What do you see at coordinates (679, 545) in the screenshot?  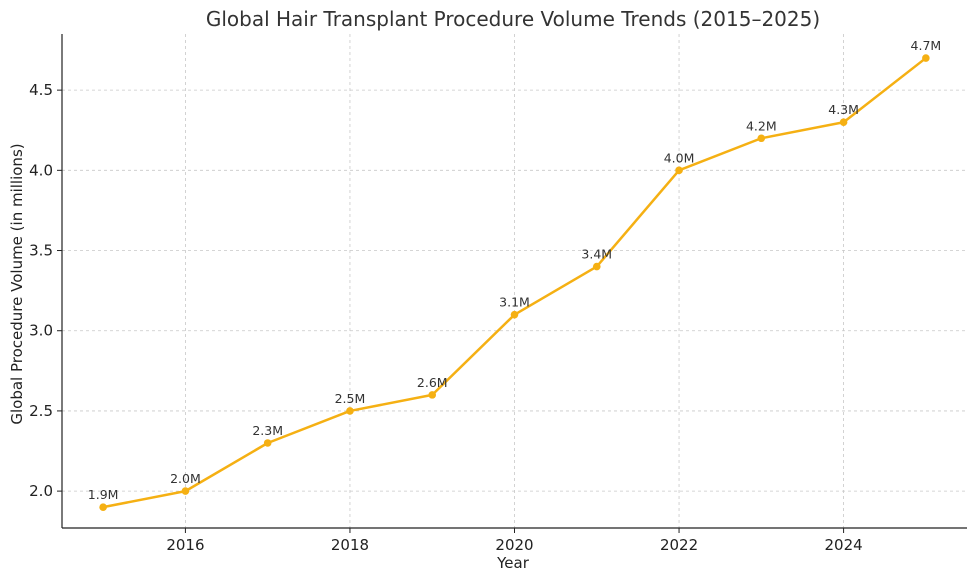 I see `x-tick-label: 2022` at bounding box center [679, 545].